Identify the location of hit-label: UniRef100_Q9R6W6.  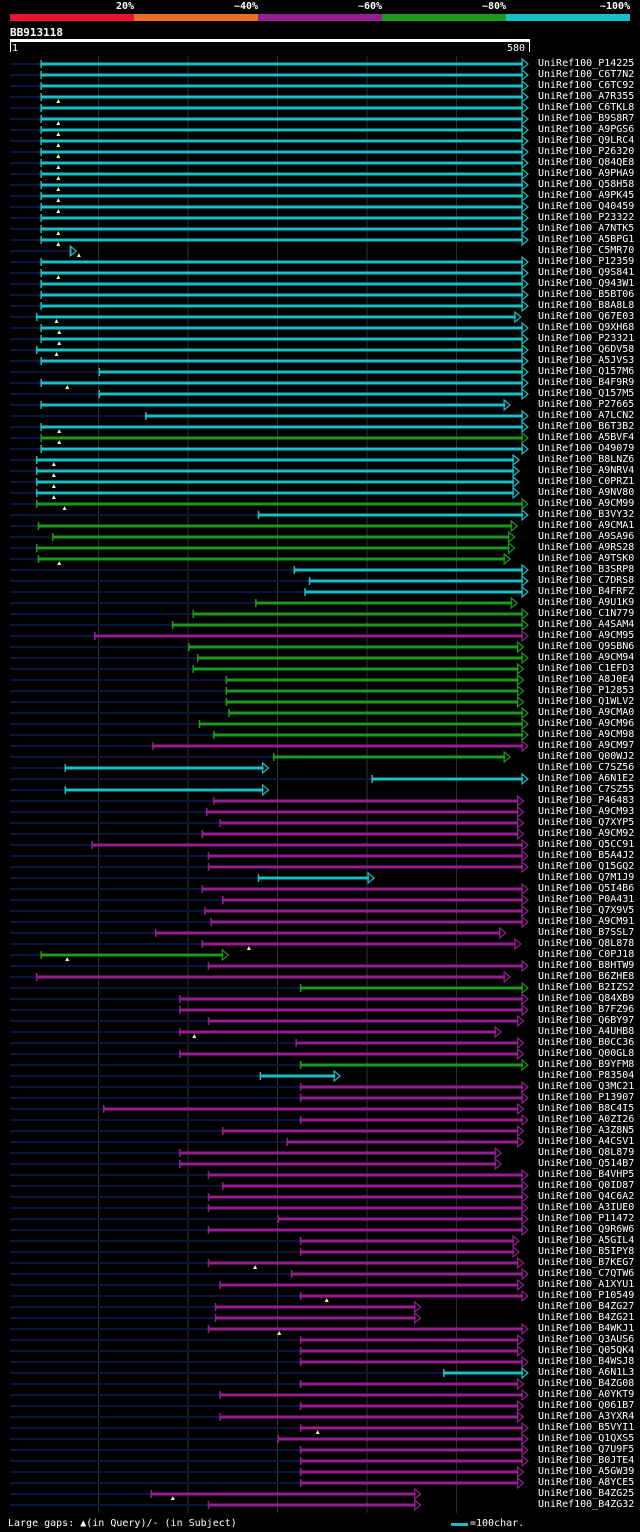
(586, 1229).